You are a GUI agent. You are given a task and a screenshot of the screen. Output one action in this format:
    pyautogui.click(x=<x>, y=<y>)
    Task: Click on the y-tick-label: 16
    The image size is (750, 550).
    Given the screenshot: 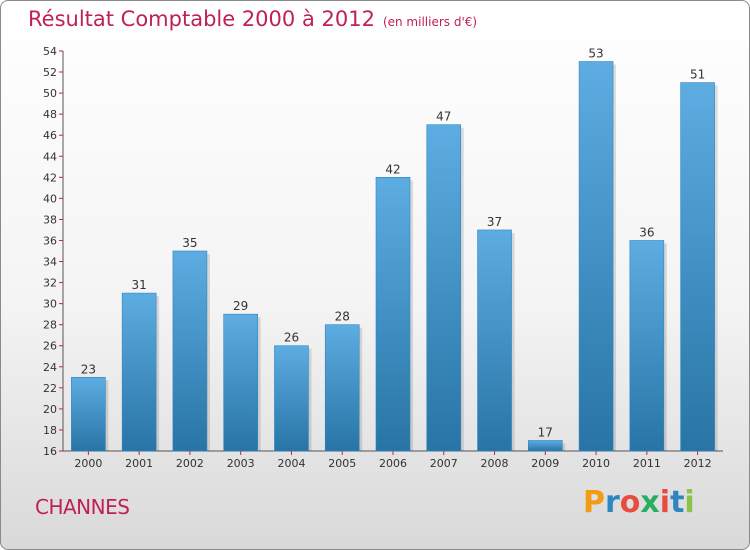 What is the action you would take?
    pyautogui.click(x=50, y=451)
    